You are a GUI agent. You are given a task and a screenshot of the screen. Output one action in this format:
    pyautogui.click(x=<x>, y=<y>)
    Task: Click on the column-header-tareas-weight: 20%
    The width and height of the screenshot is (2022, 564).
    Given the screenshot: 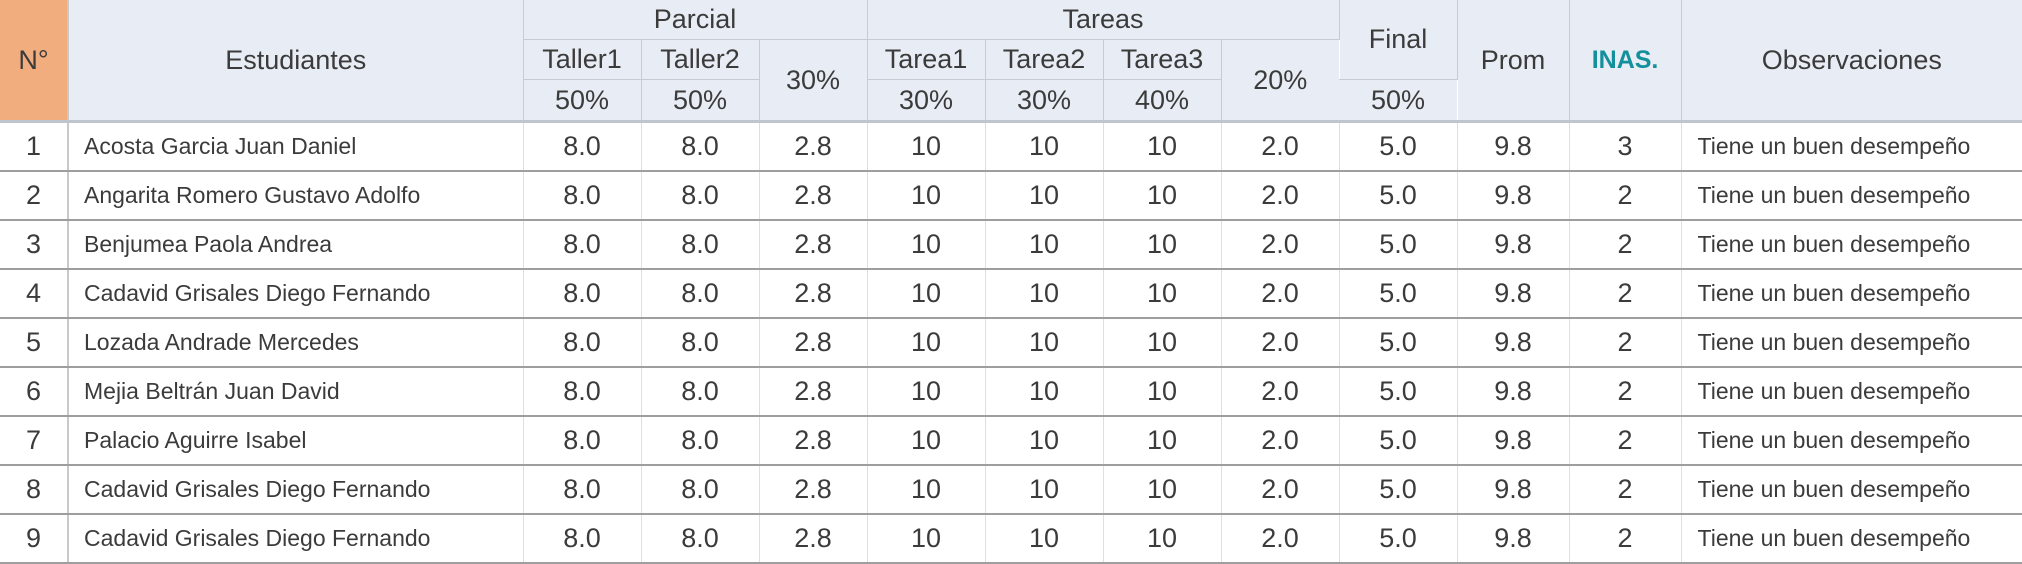 What is the action you would take?
    pyautogui.click(x=1280, y=81)
    